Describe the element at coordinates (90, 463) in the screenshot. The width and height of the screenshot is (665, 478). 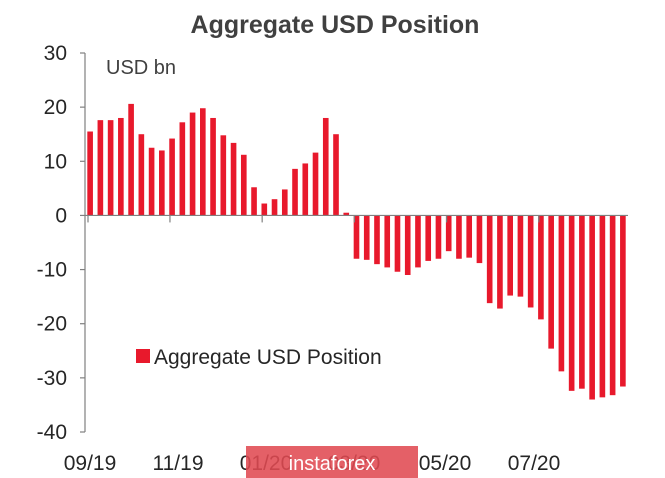
I see `x-tick-label-0: 09/19` at that location.